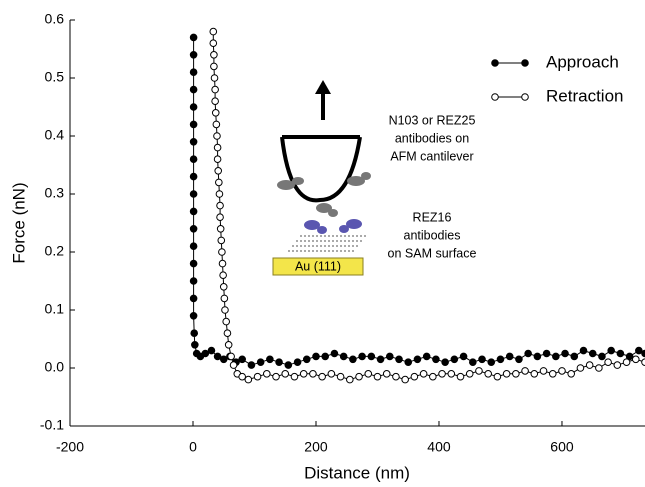 Image resolution: width=645 pixels, height=487 pixels. I want to click on y-axis-title: Force (nN), so click(18, 222).